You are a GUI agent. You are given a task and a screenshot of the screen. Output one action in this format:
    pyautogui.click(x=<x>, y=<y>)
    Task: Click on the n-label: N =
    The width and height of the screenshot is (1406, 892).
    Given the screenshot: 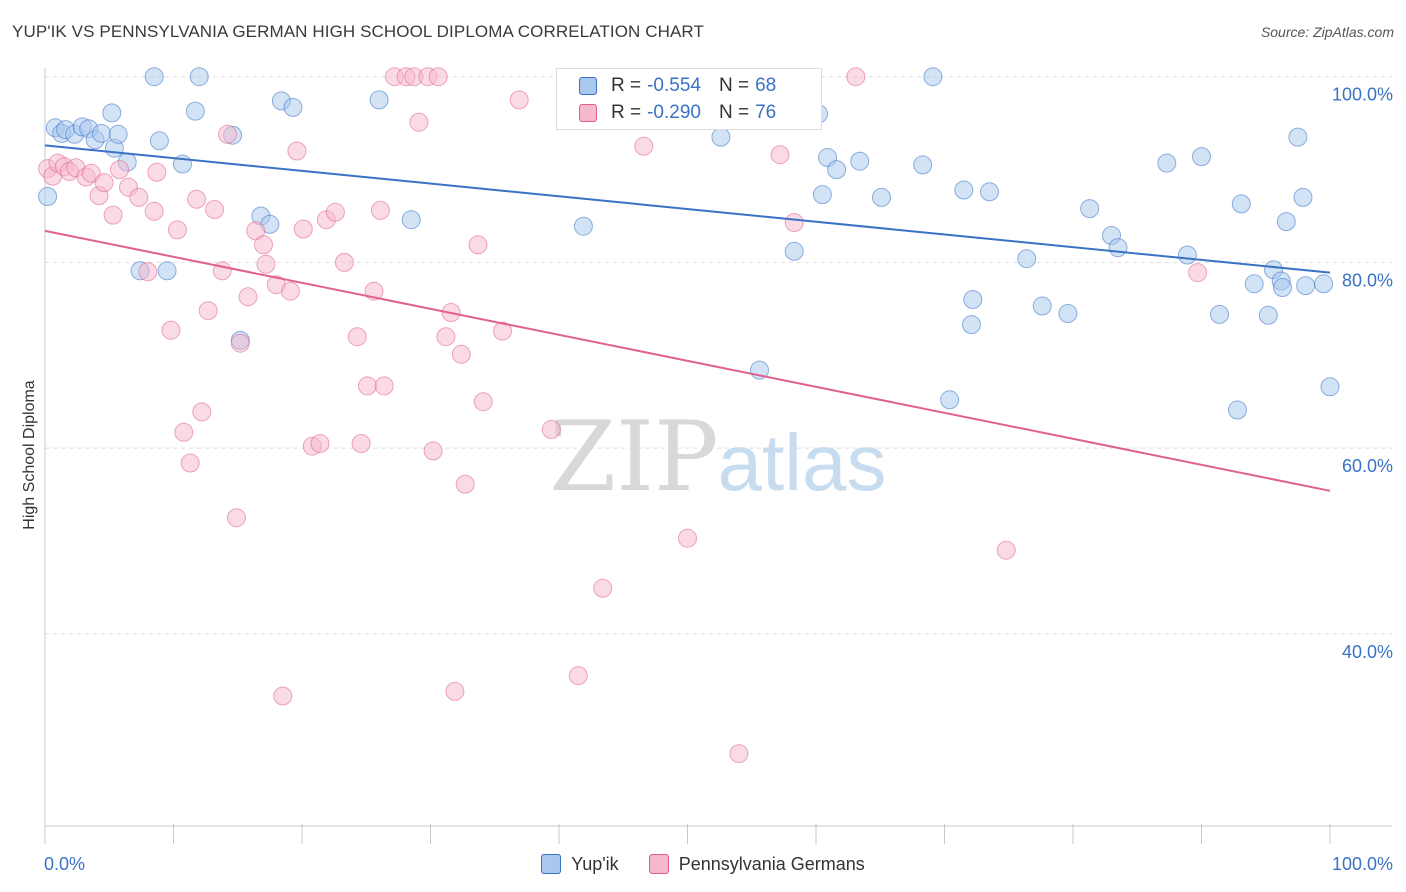 What is the action you would take?
    pyautogui.click(x=734, y=85)
    